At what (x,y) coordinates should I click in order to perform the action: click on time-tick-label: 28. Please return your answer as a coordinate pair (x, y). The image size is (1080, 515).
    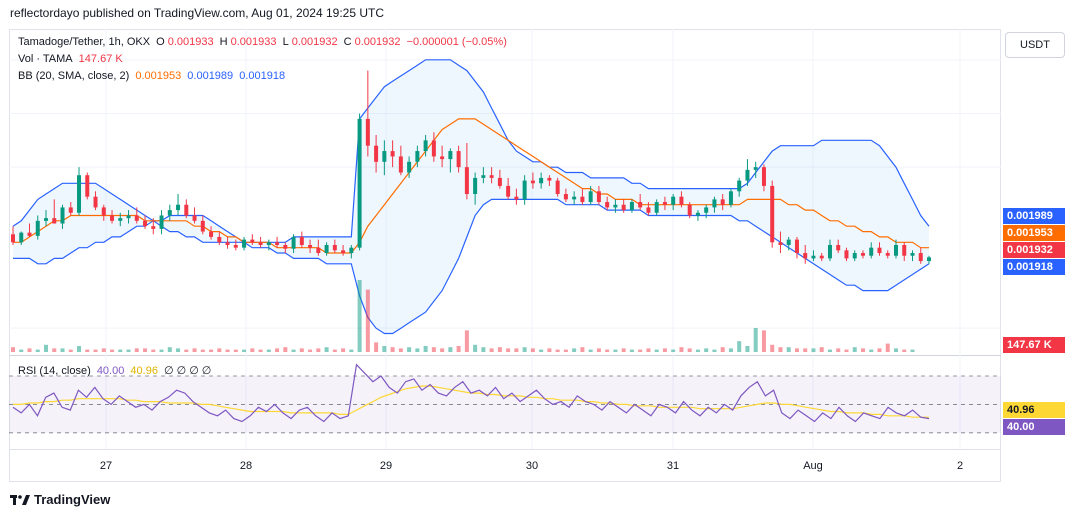
    Looking at the image, I should click on (246, 466).